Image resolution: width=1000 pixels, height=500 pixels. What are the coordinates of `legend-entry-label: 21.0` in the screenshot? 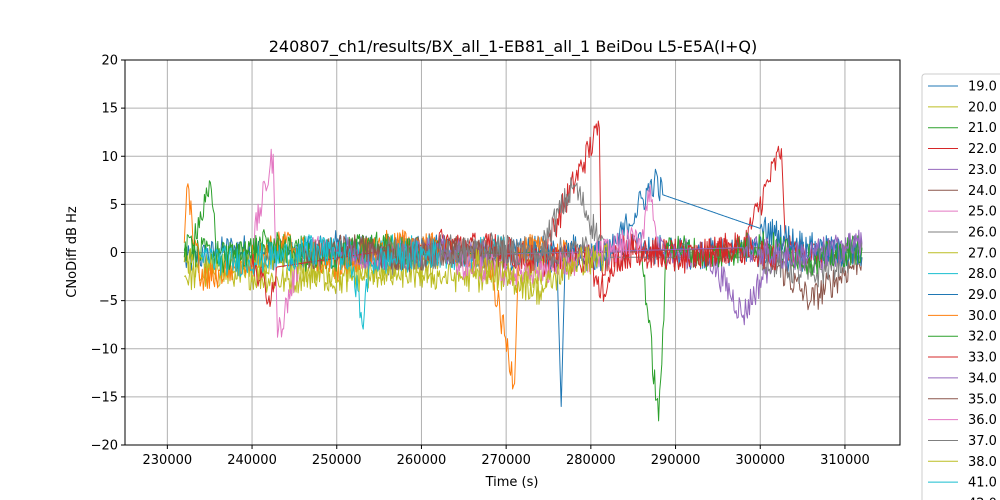 It's located at (982, 128).